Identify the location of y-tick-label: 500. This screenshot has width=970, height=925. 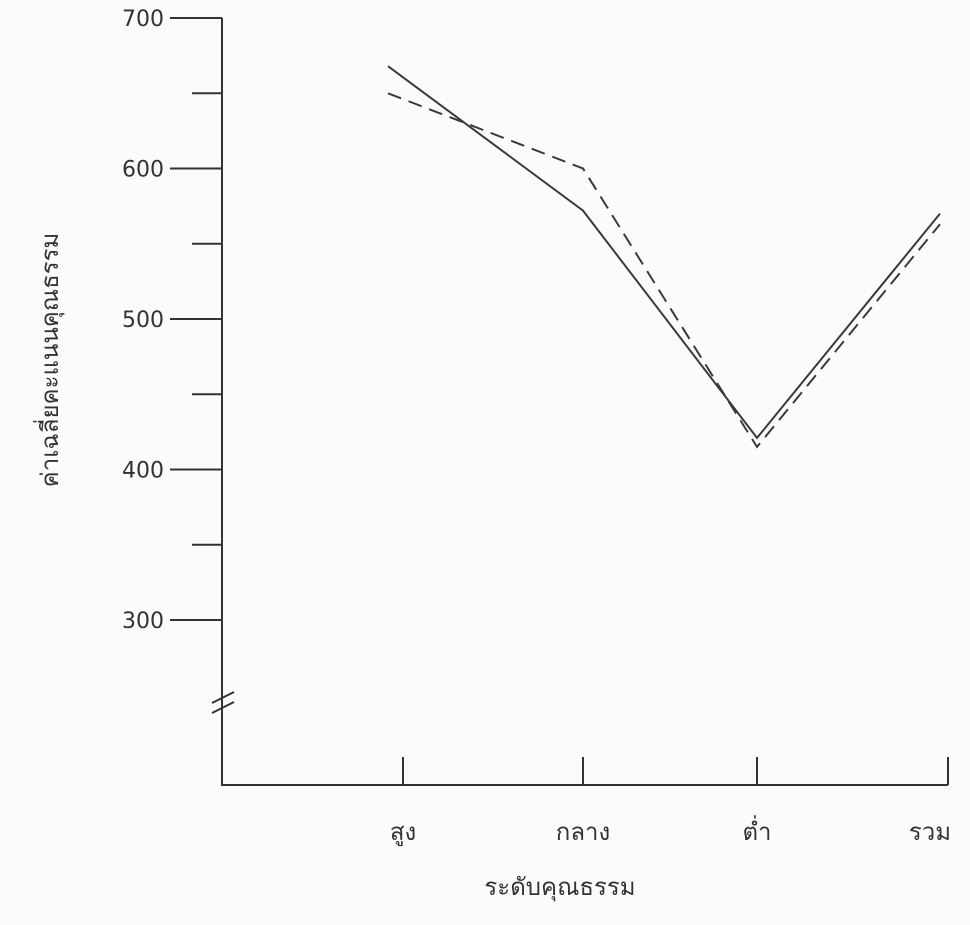
(143, 320).